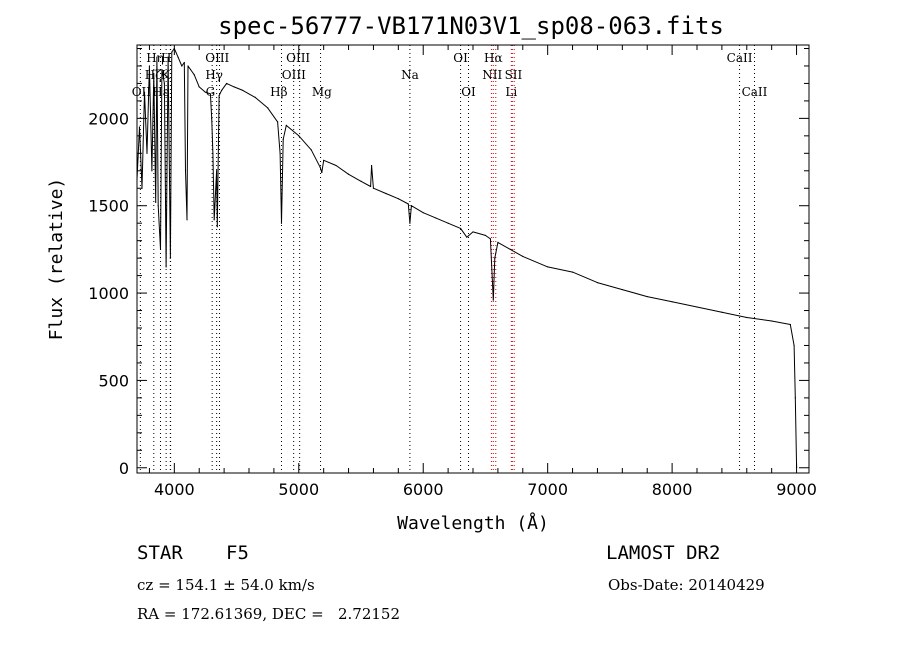  What do you see at coordinates (322, 92) in the screenshot?
I see `line-label-12: Mg` at bounding box center [322, 92].